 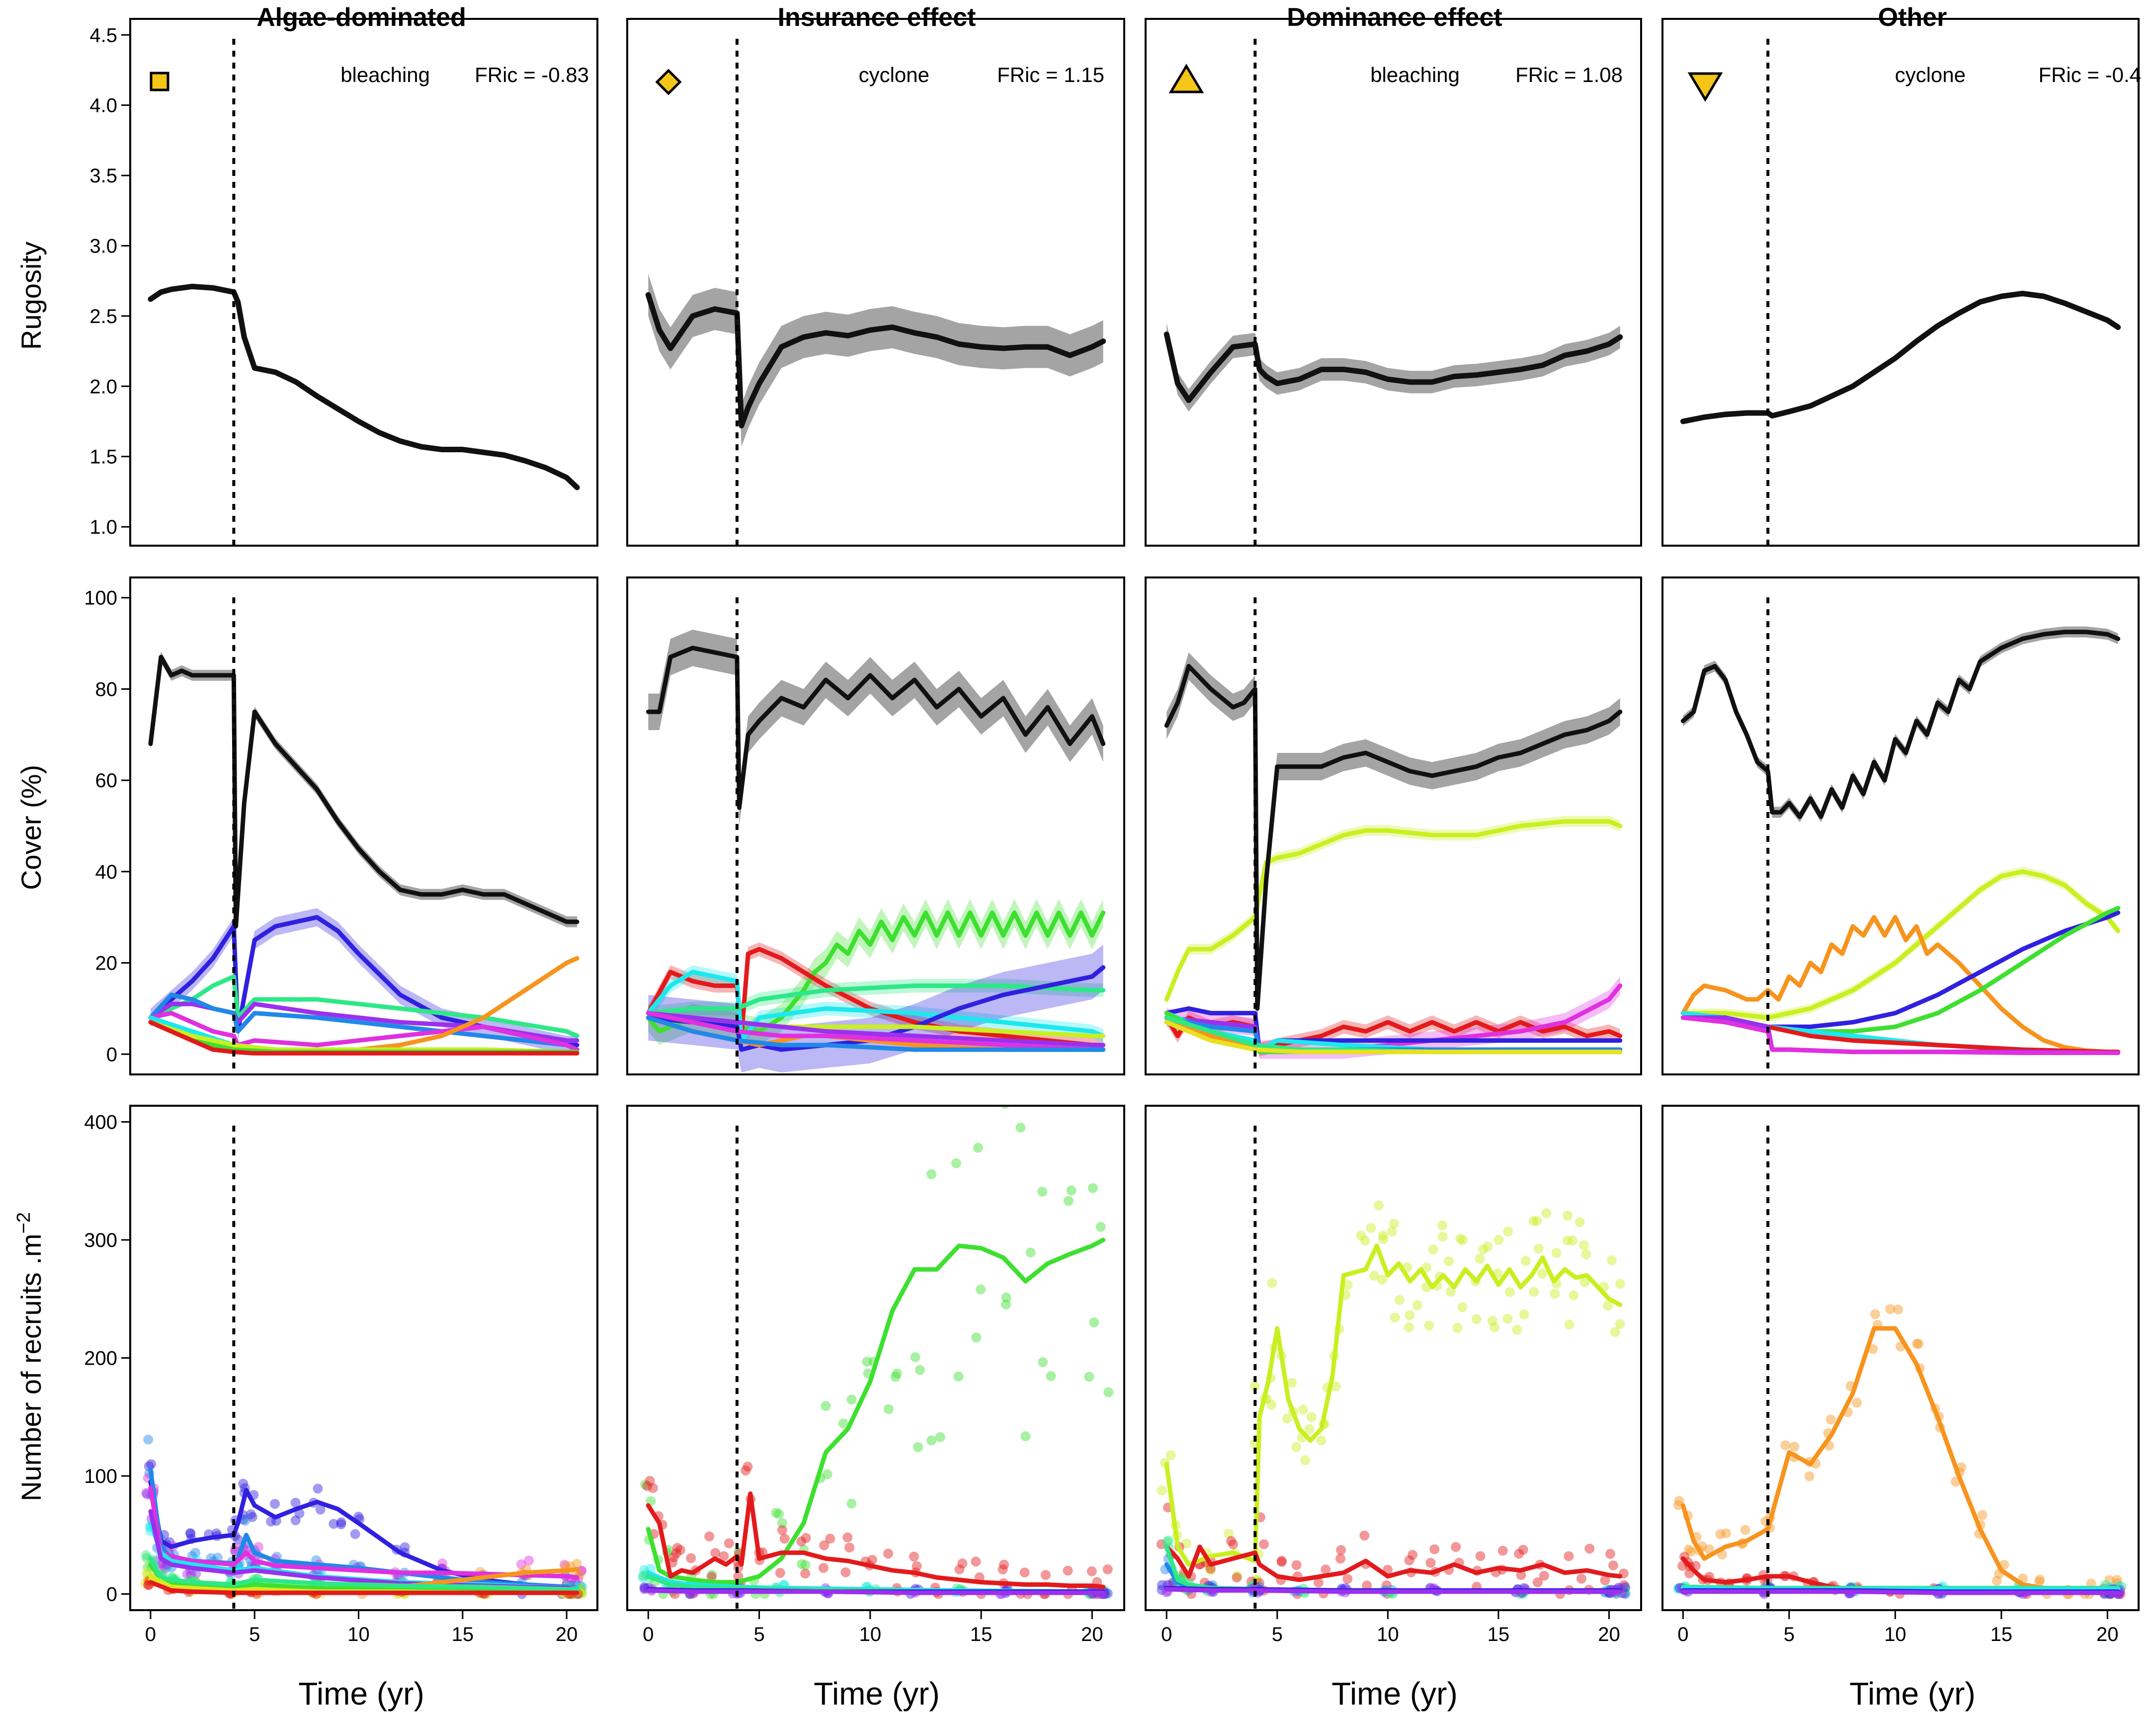 I want to click on series-line-red, so click(x=364, y=1038).